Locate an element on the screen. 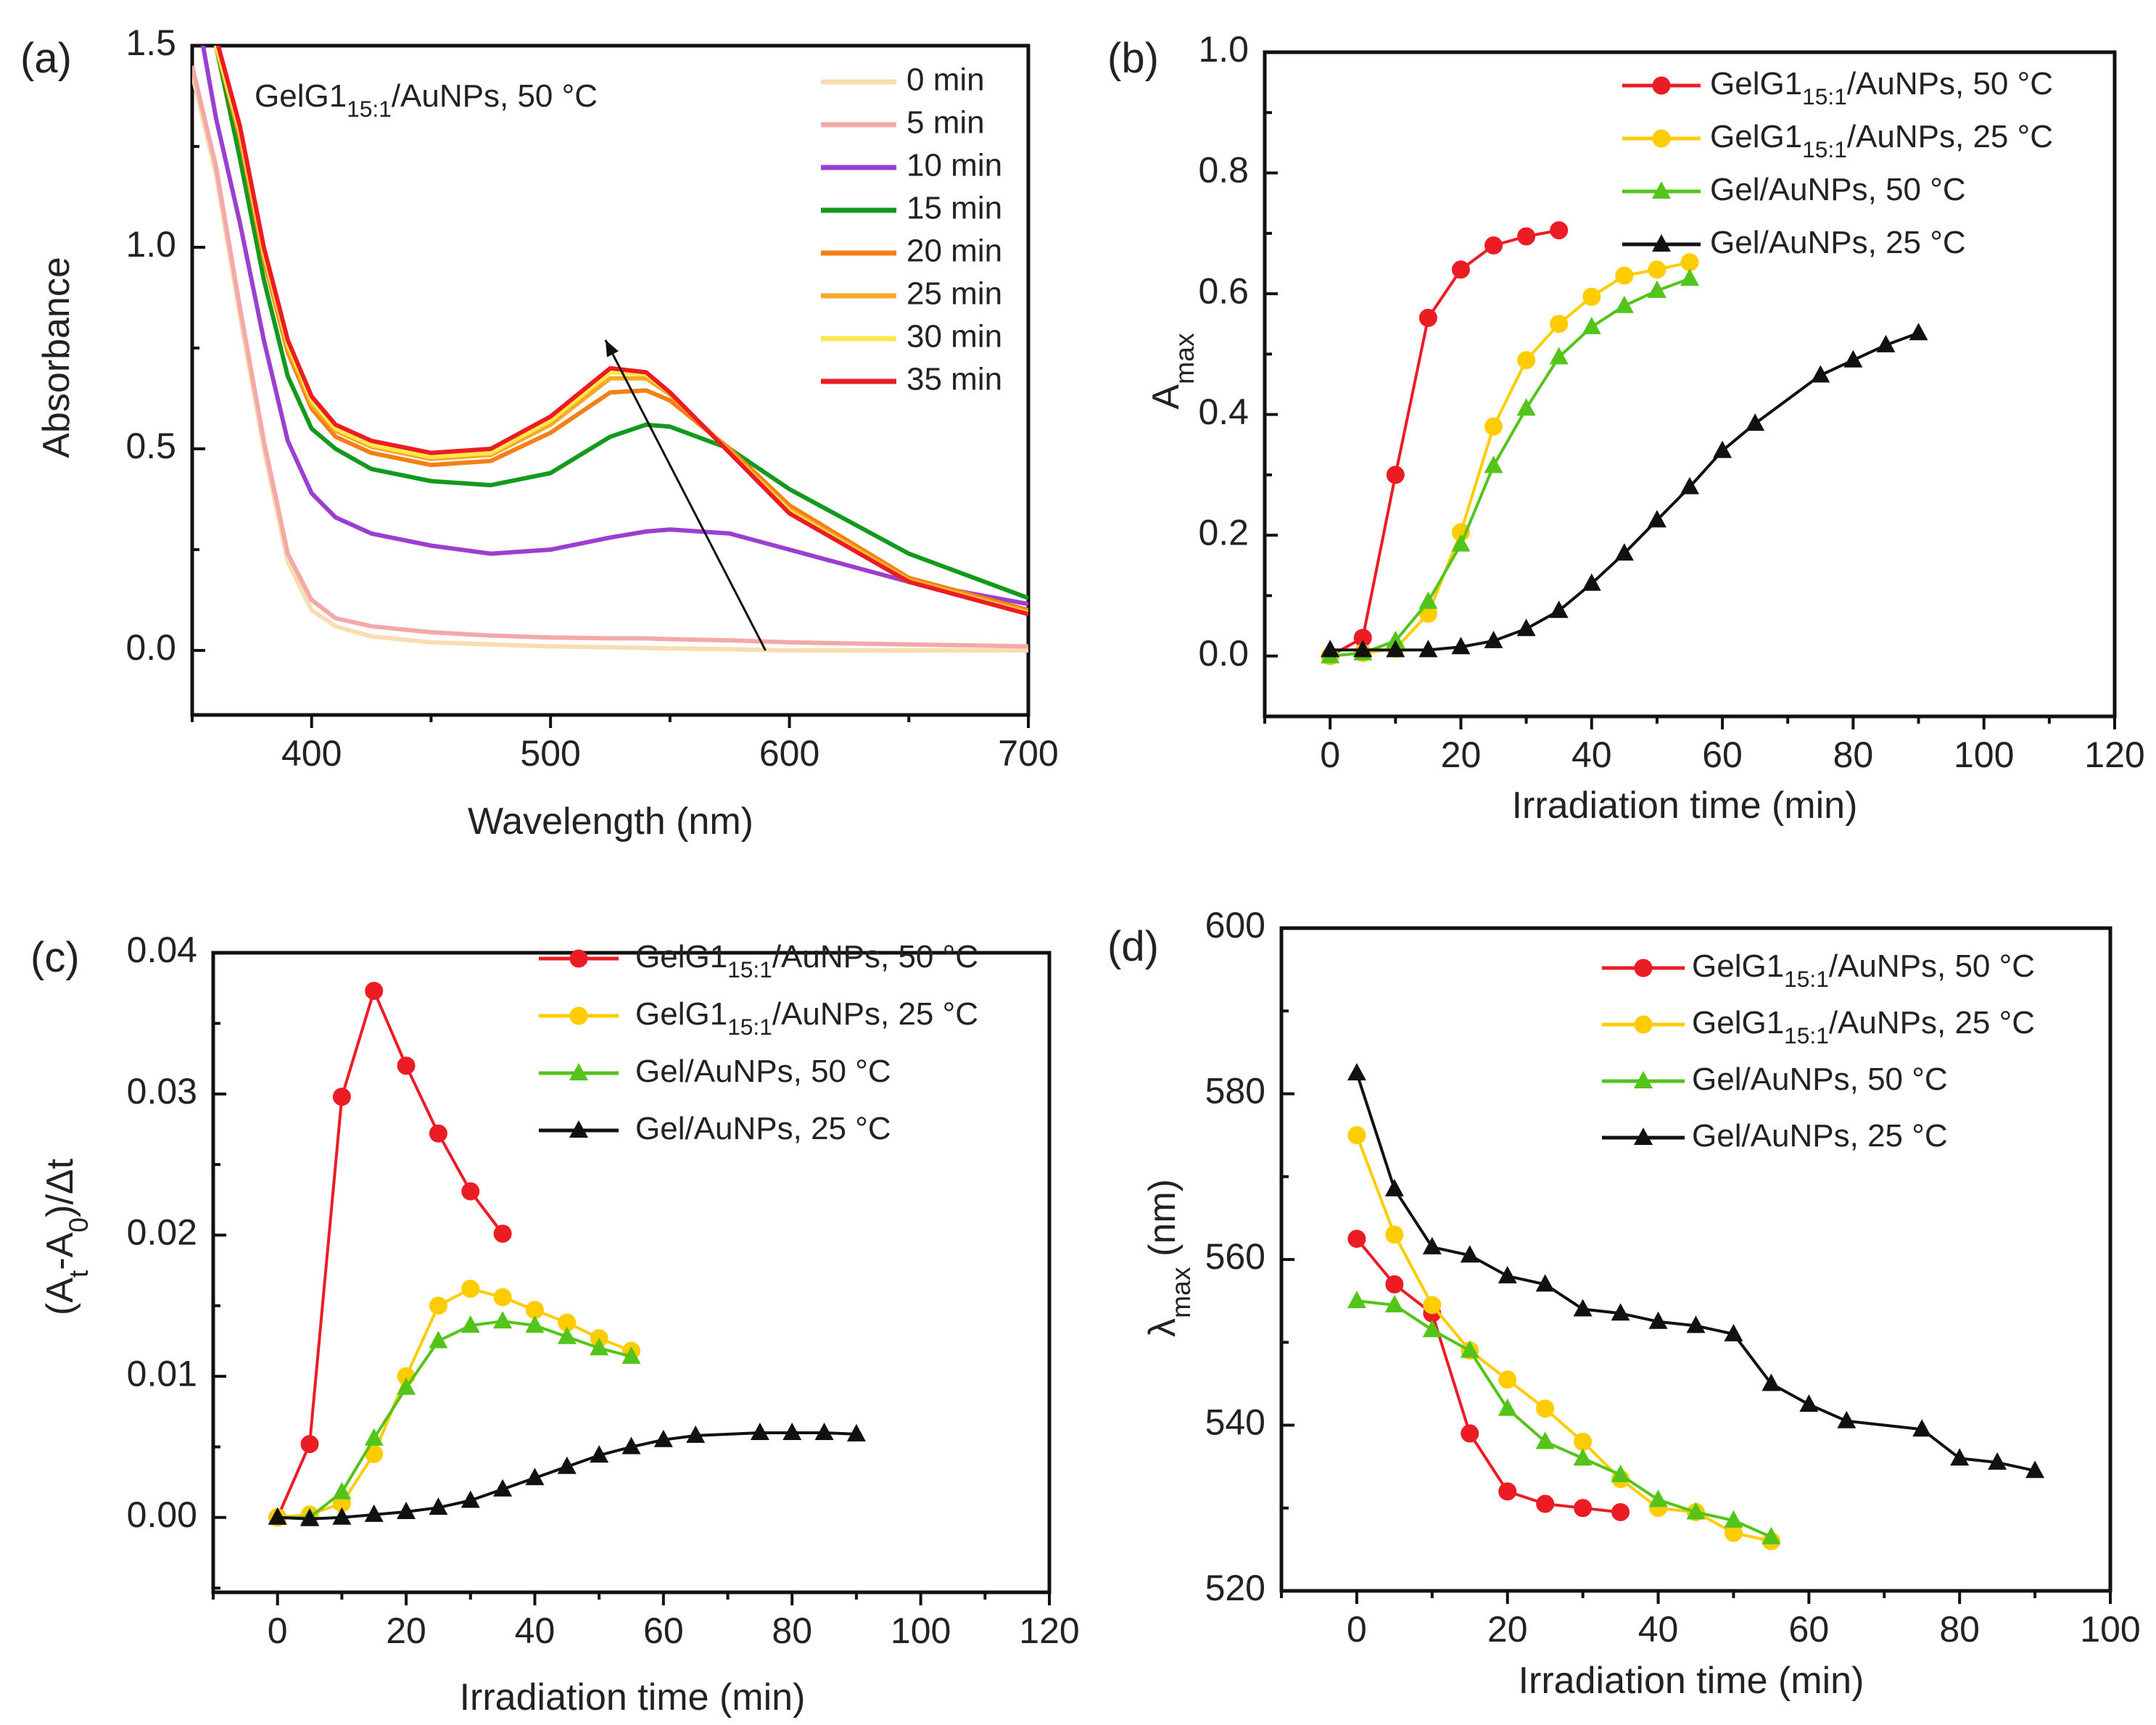 The height and width of the screenshot is (1725, 2156). legend-label-pre: Gel/AuNPs, 25 °C is located at coordinates (1820, 1136).